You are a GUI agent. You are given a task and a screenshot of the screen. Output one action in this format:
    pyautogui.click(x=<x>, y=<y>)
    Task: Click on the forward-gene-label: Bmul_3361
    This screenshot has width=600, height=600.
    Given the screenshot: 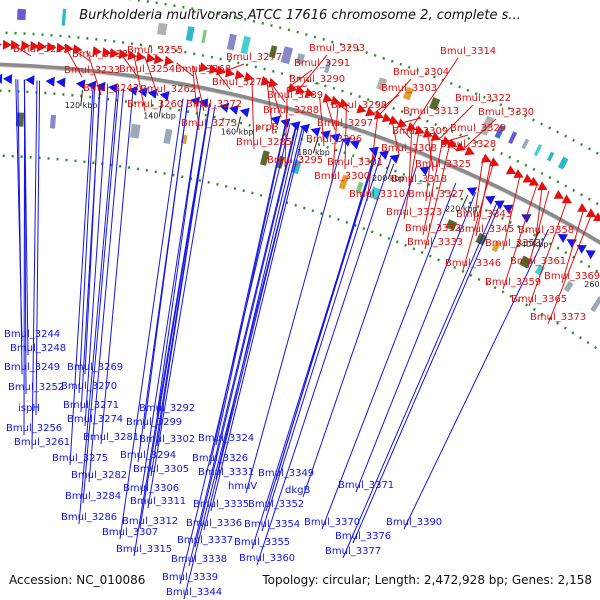 What is the action you would take?
    pyautogui.click(x=538, y=261)
    